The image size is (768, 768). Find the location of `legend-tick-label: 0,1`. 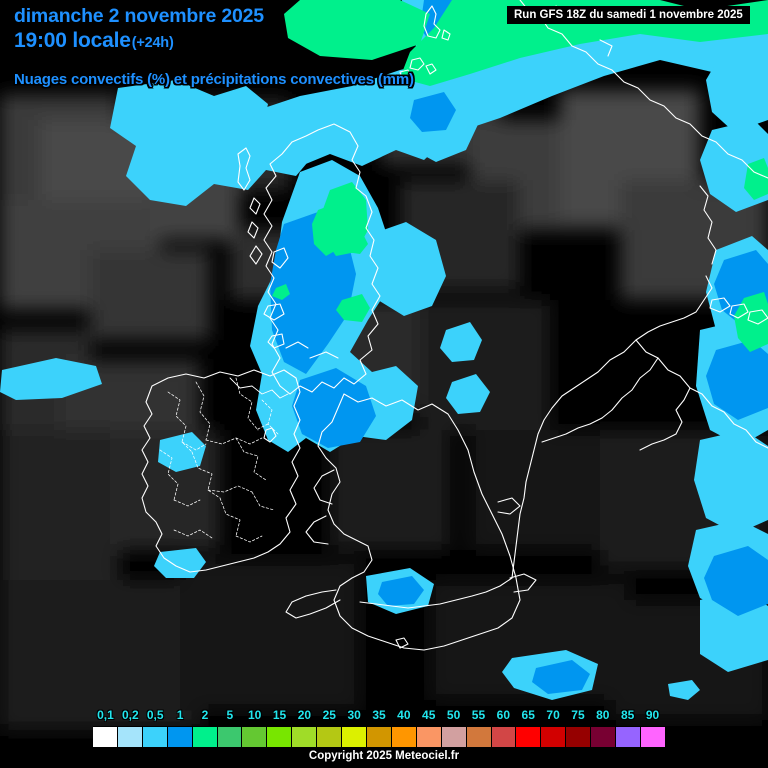

legend-tick-label: 0,1 is located at coordinates (105, 715).